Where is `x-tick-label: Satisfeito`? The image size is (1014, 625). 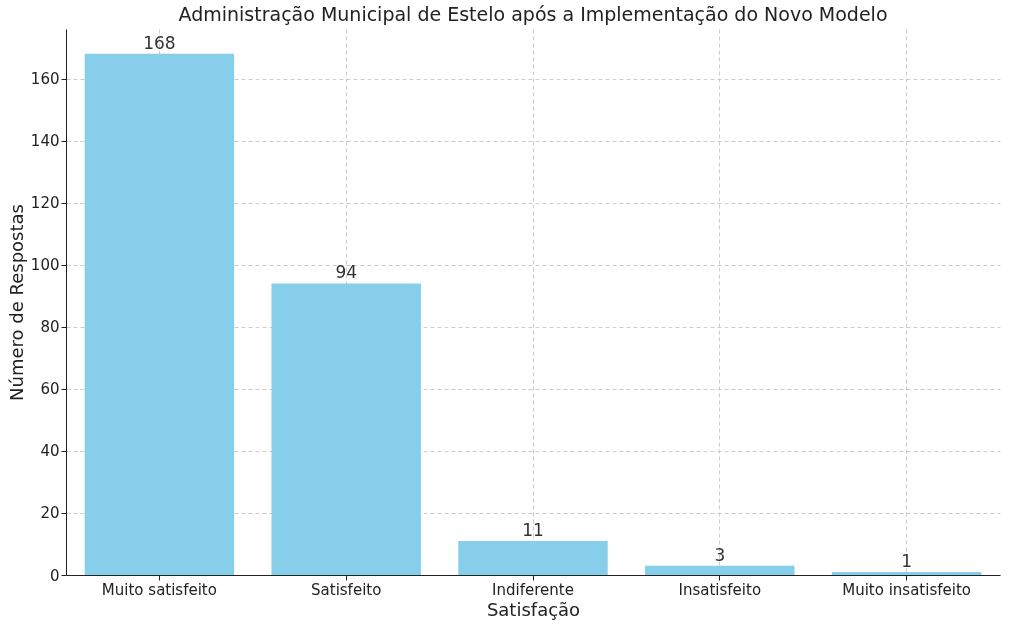 x-tick-label: Satisfeito is located at coordinates (346, 589).